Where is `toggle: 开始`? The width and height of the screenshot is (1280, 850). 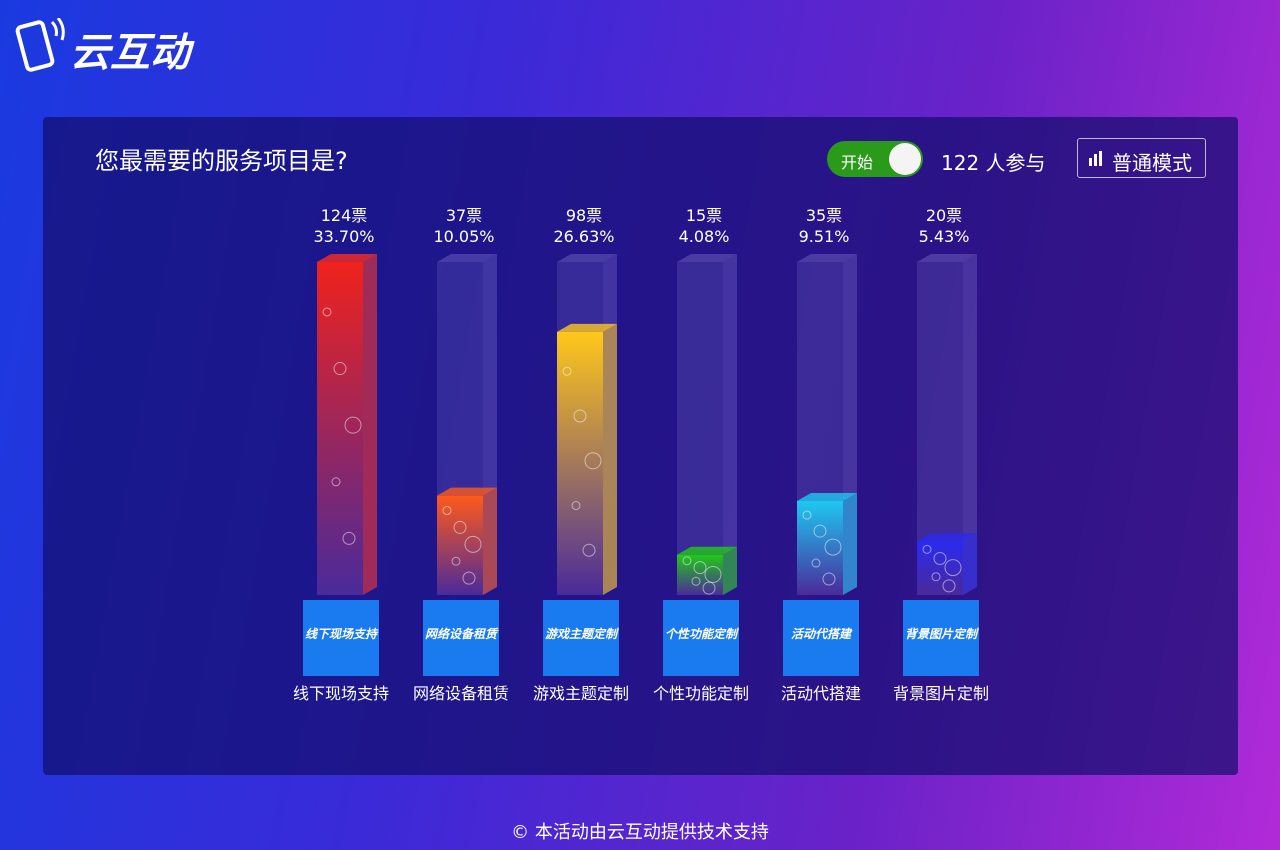
toggle: 开始 is located at coordinates (875, 159).